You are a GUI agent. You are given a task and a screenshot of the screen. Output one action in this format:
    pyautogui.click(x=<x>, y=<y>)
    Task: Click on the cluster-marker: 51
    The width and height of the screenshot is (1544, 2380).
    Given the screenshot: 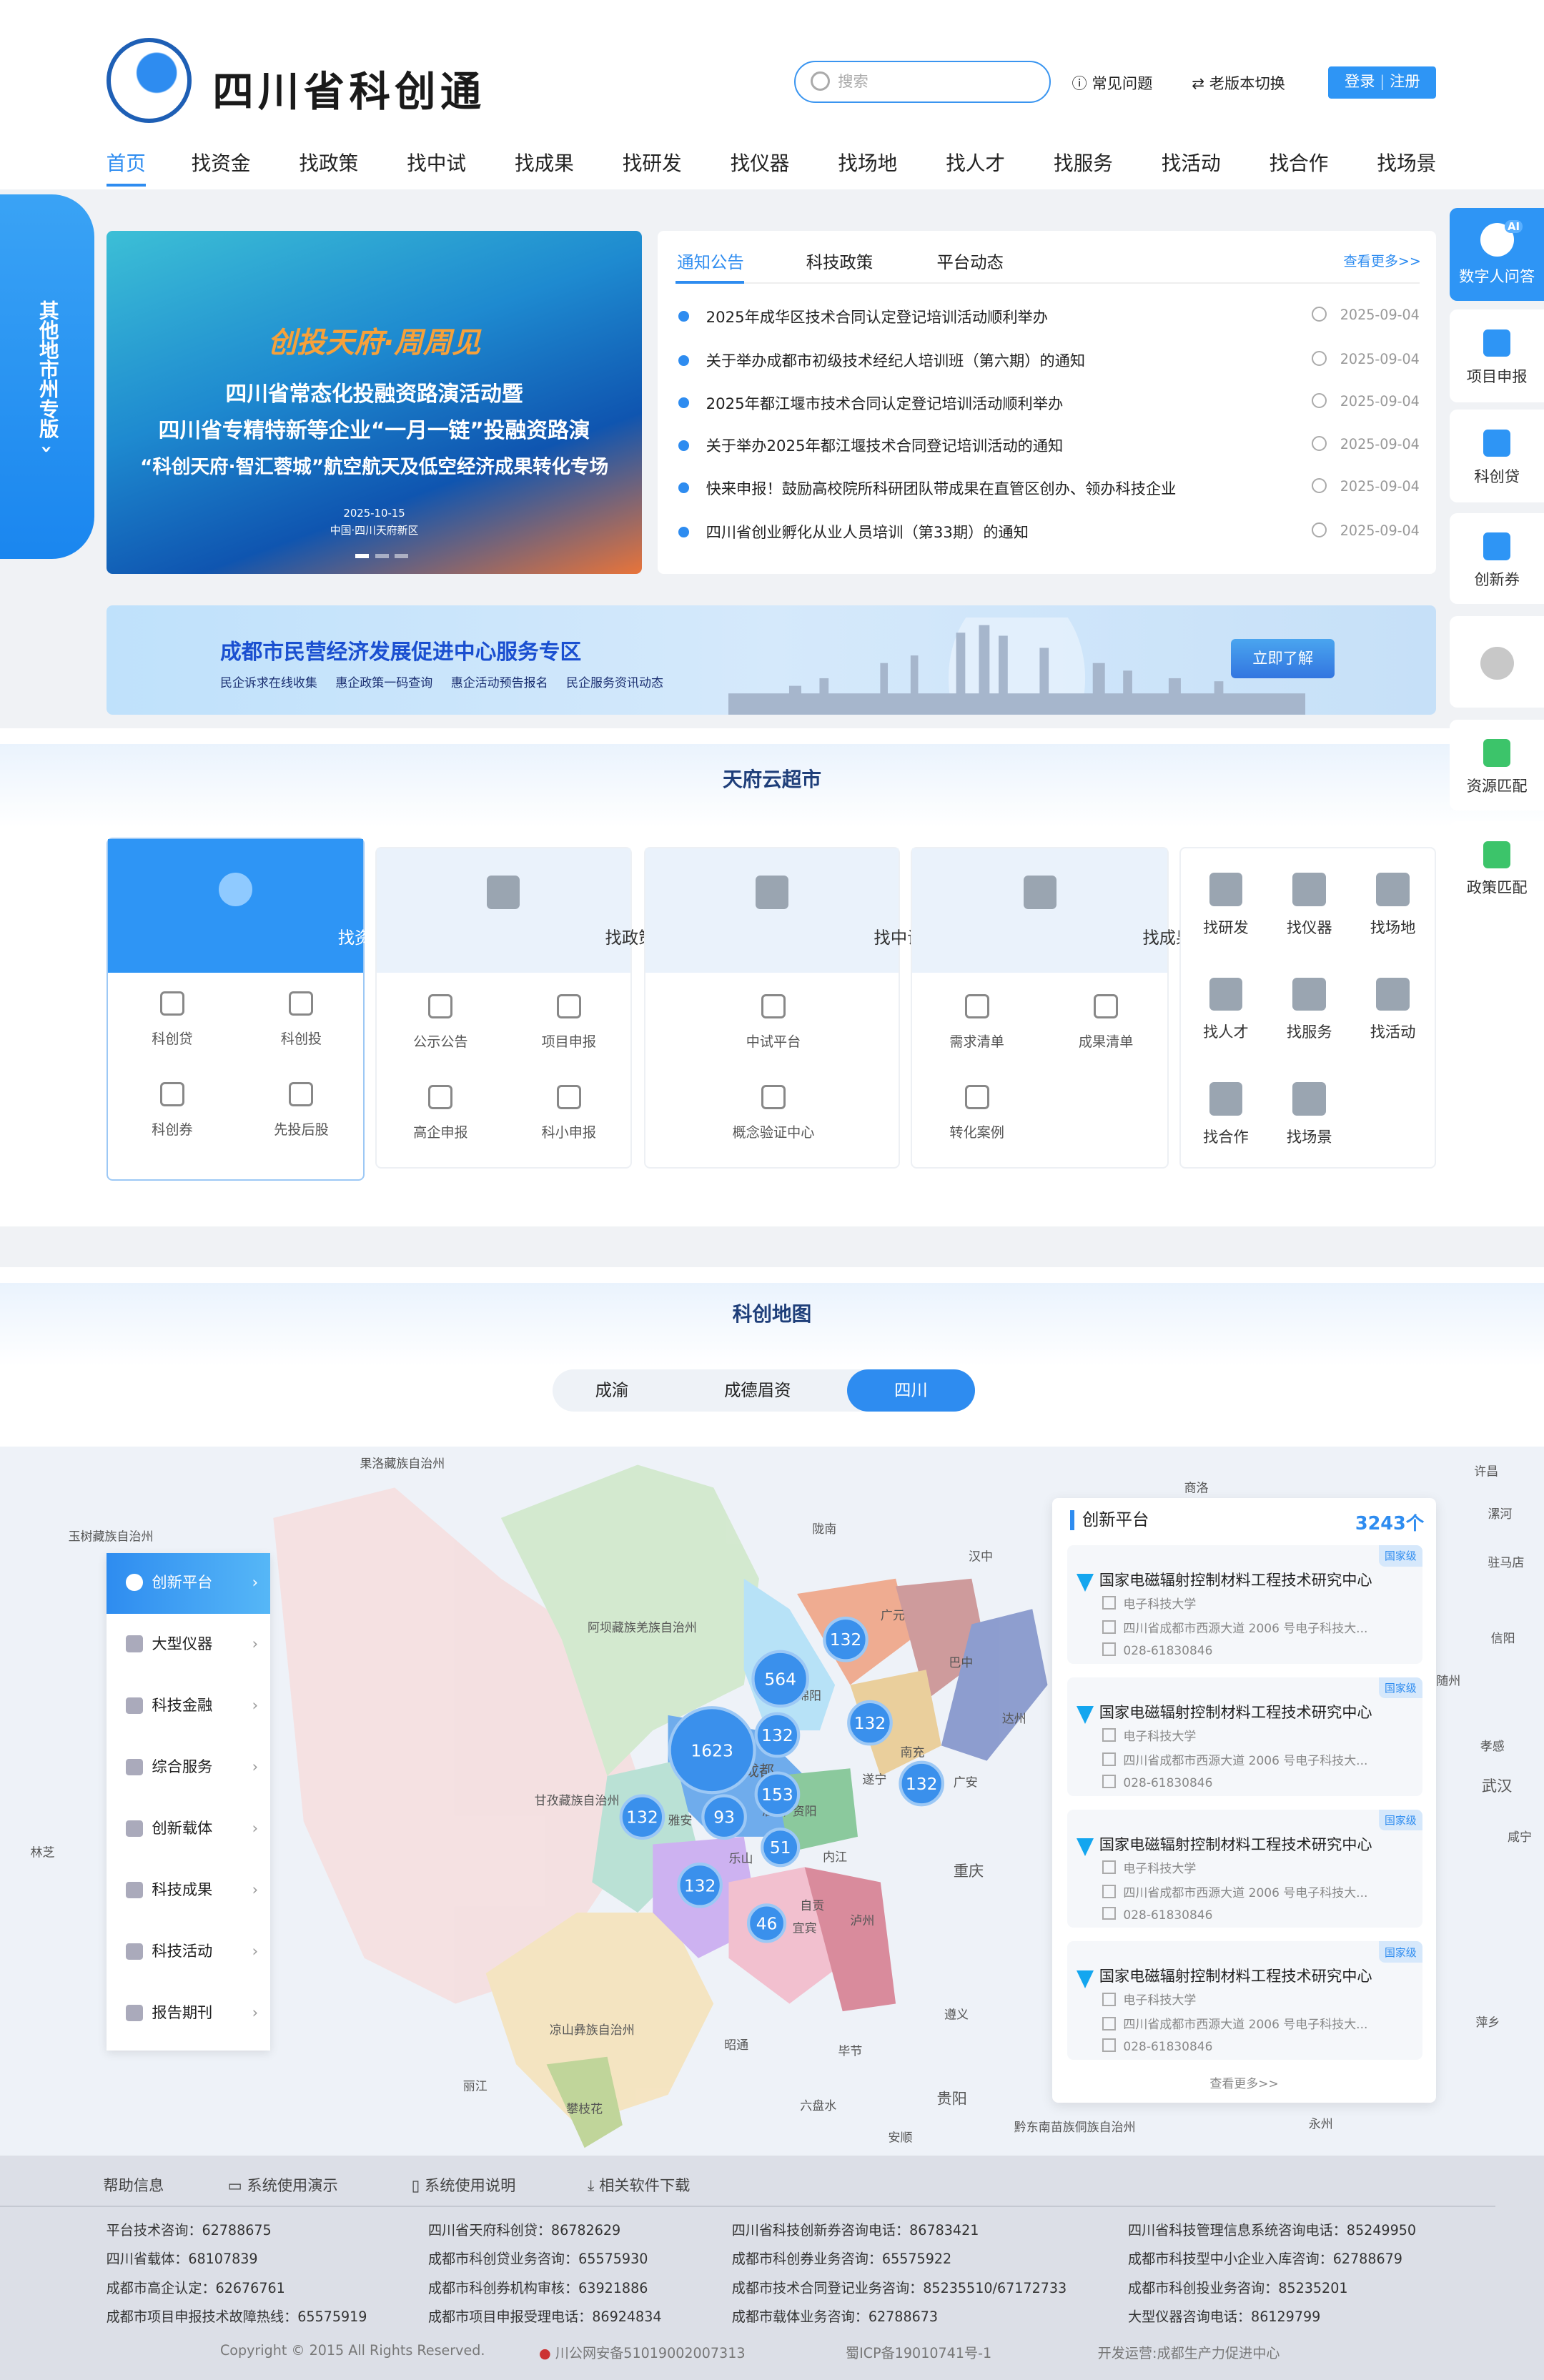 What is the action you would take?
    pyautogui.click(x=781, y=1848)
    